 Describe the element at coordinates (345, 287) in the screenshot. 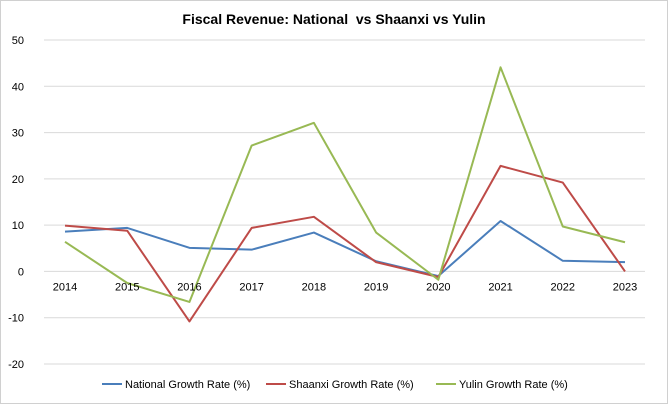

I see `x-axis-ticks: 2014 2015 2016 2017 2018 2019 2020 2021 2022 2023` at that location.